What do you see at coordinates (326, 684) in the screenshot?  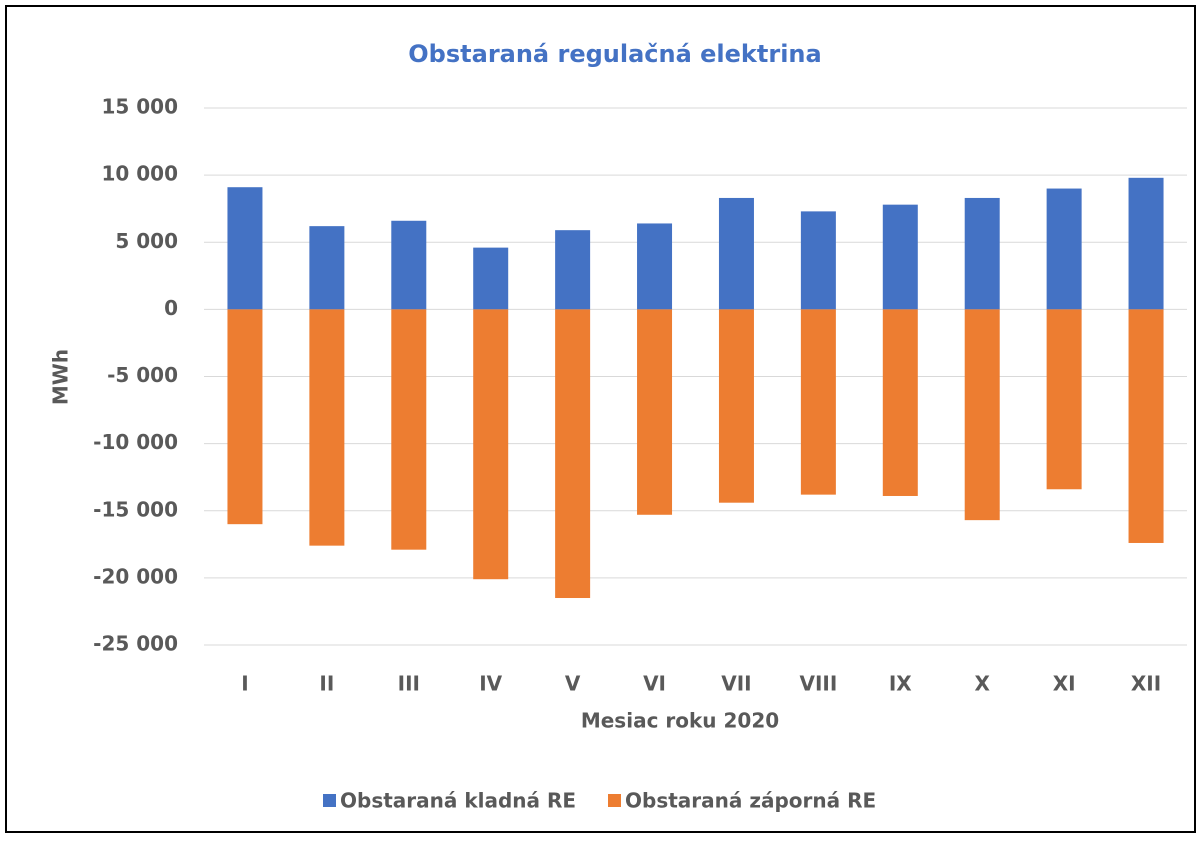 I see `x-tick-label: II` at bounding box center [326, 684].